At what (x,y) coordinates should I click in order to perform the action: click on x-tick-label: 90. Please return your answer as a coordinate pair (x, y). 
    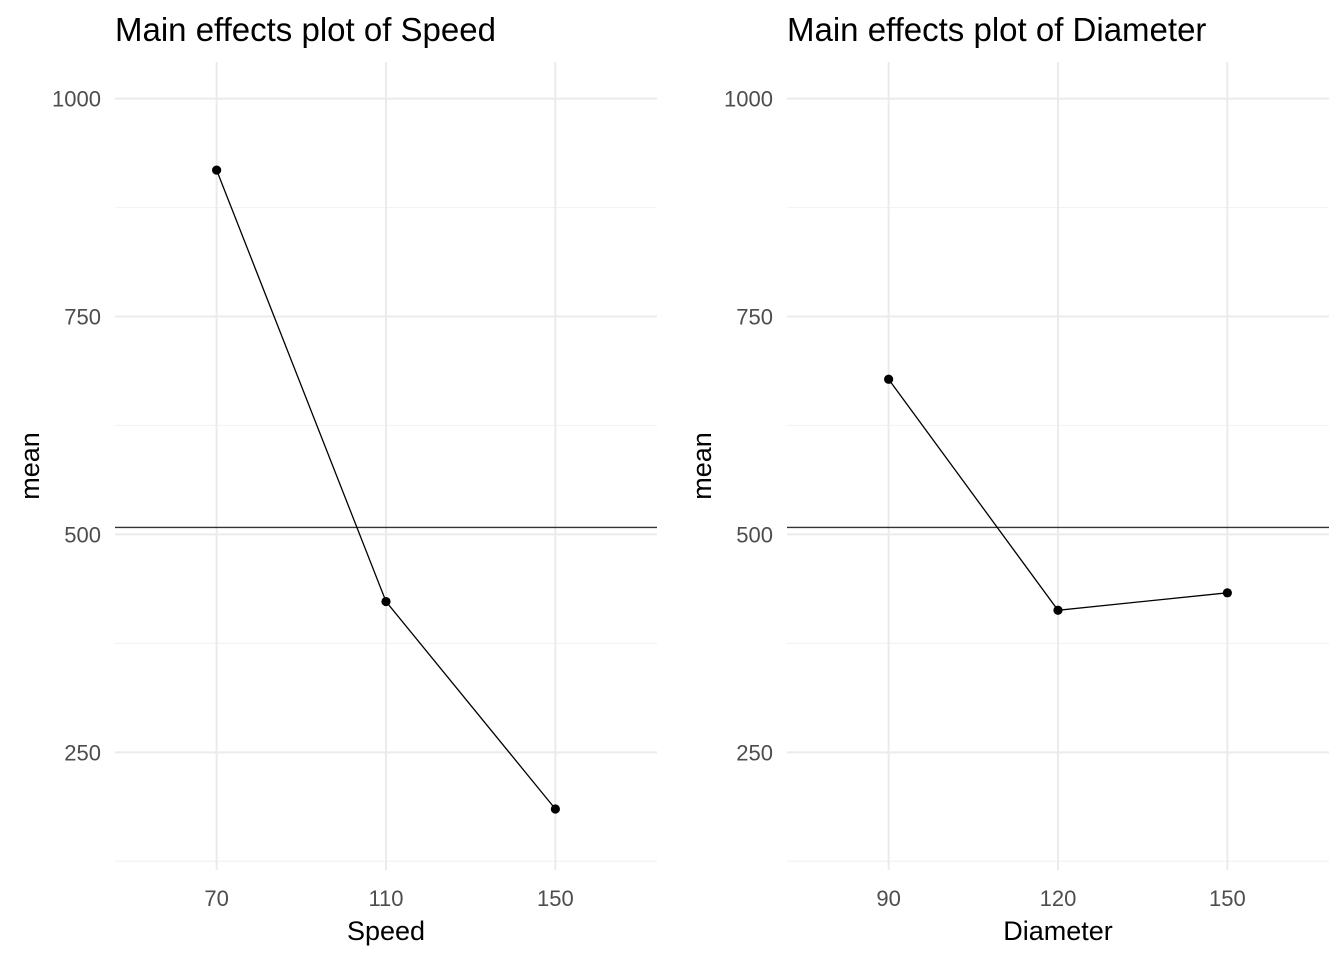
    Looking at the image, I should click on (888, 898).